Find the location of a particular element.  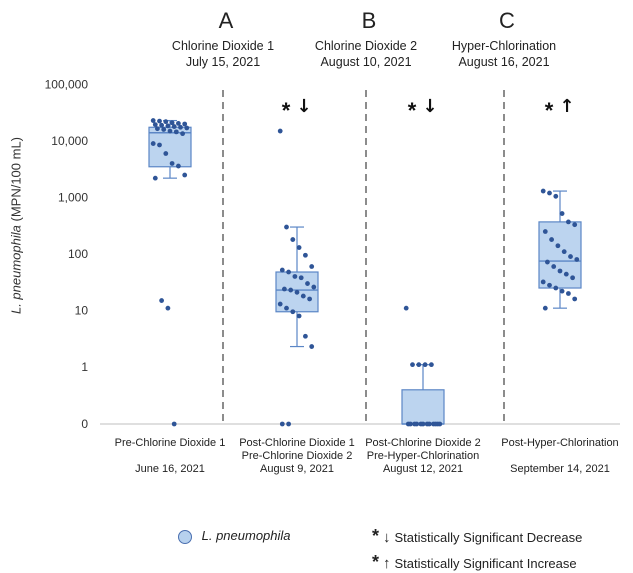

legend-series: L. pneumophila is located at coordinates (234, 536).